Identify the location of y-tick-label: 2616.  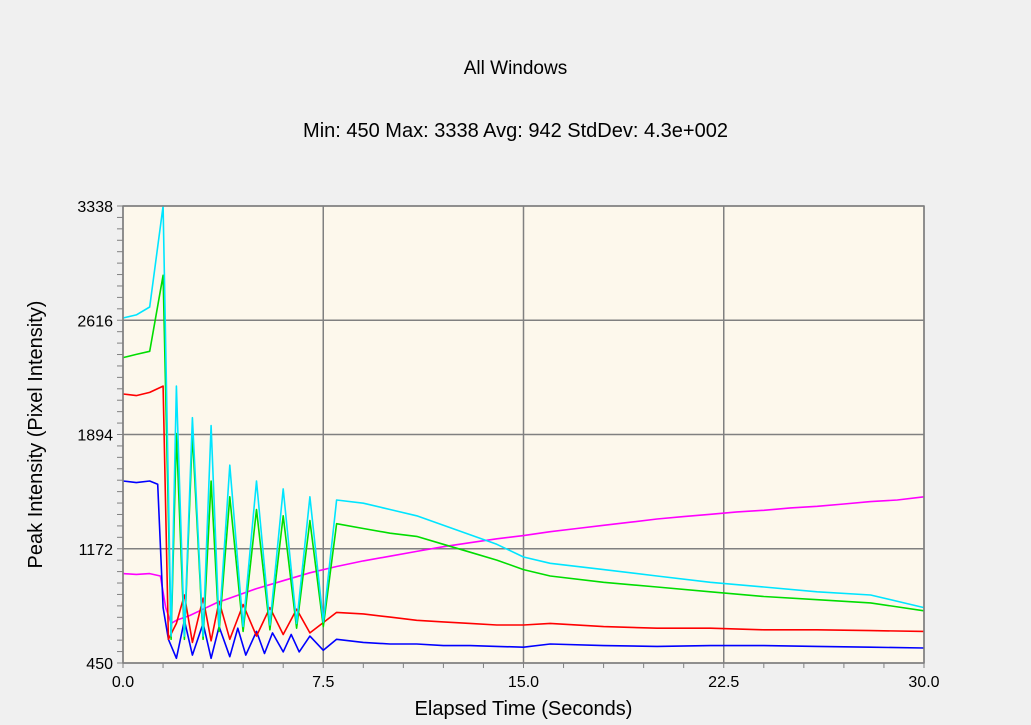
(95, 321).